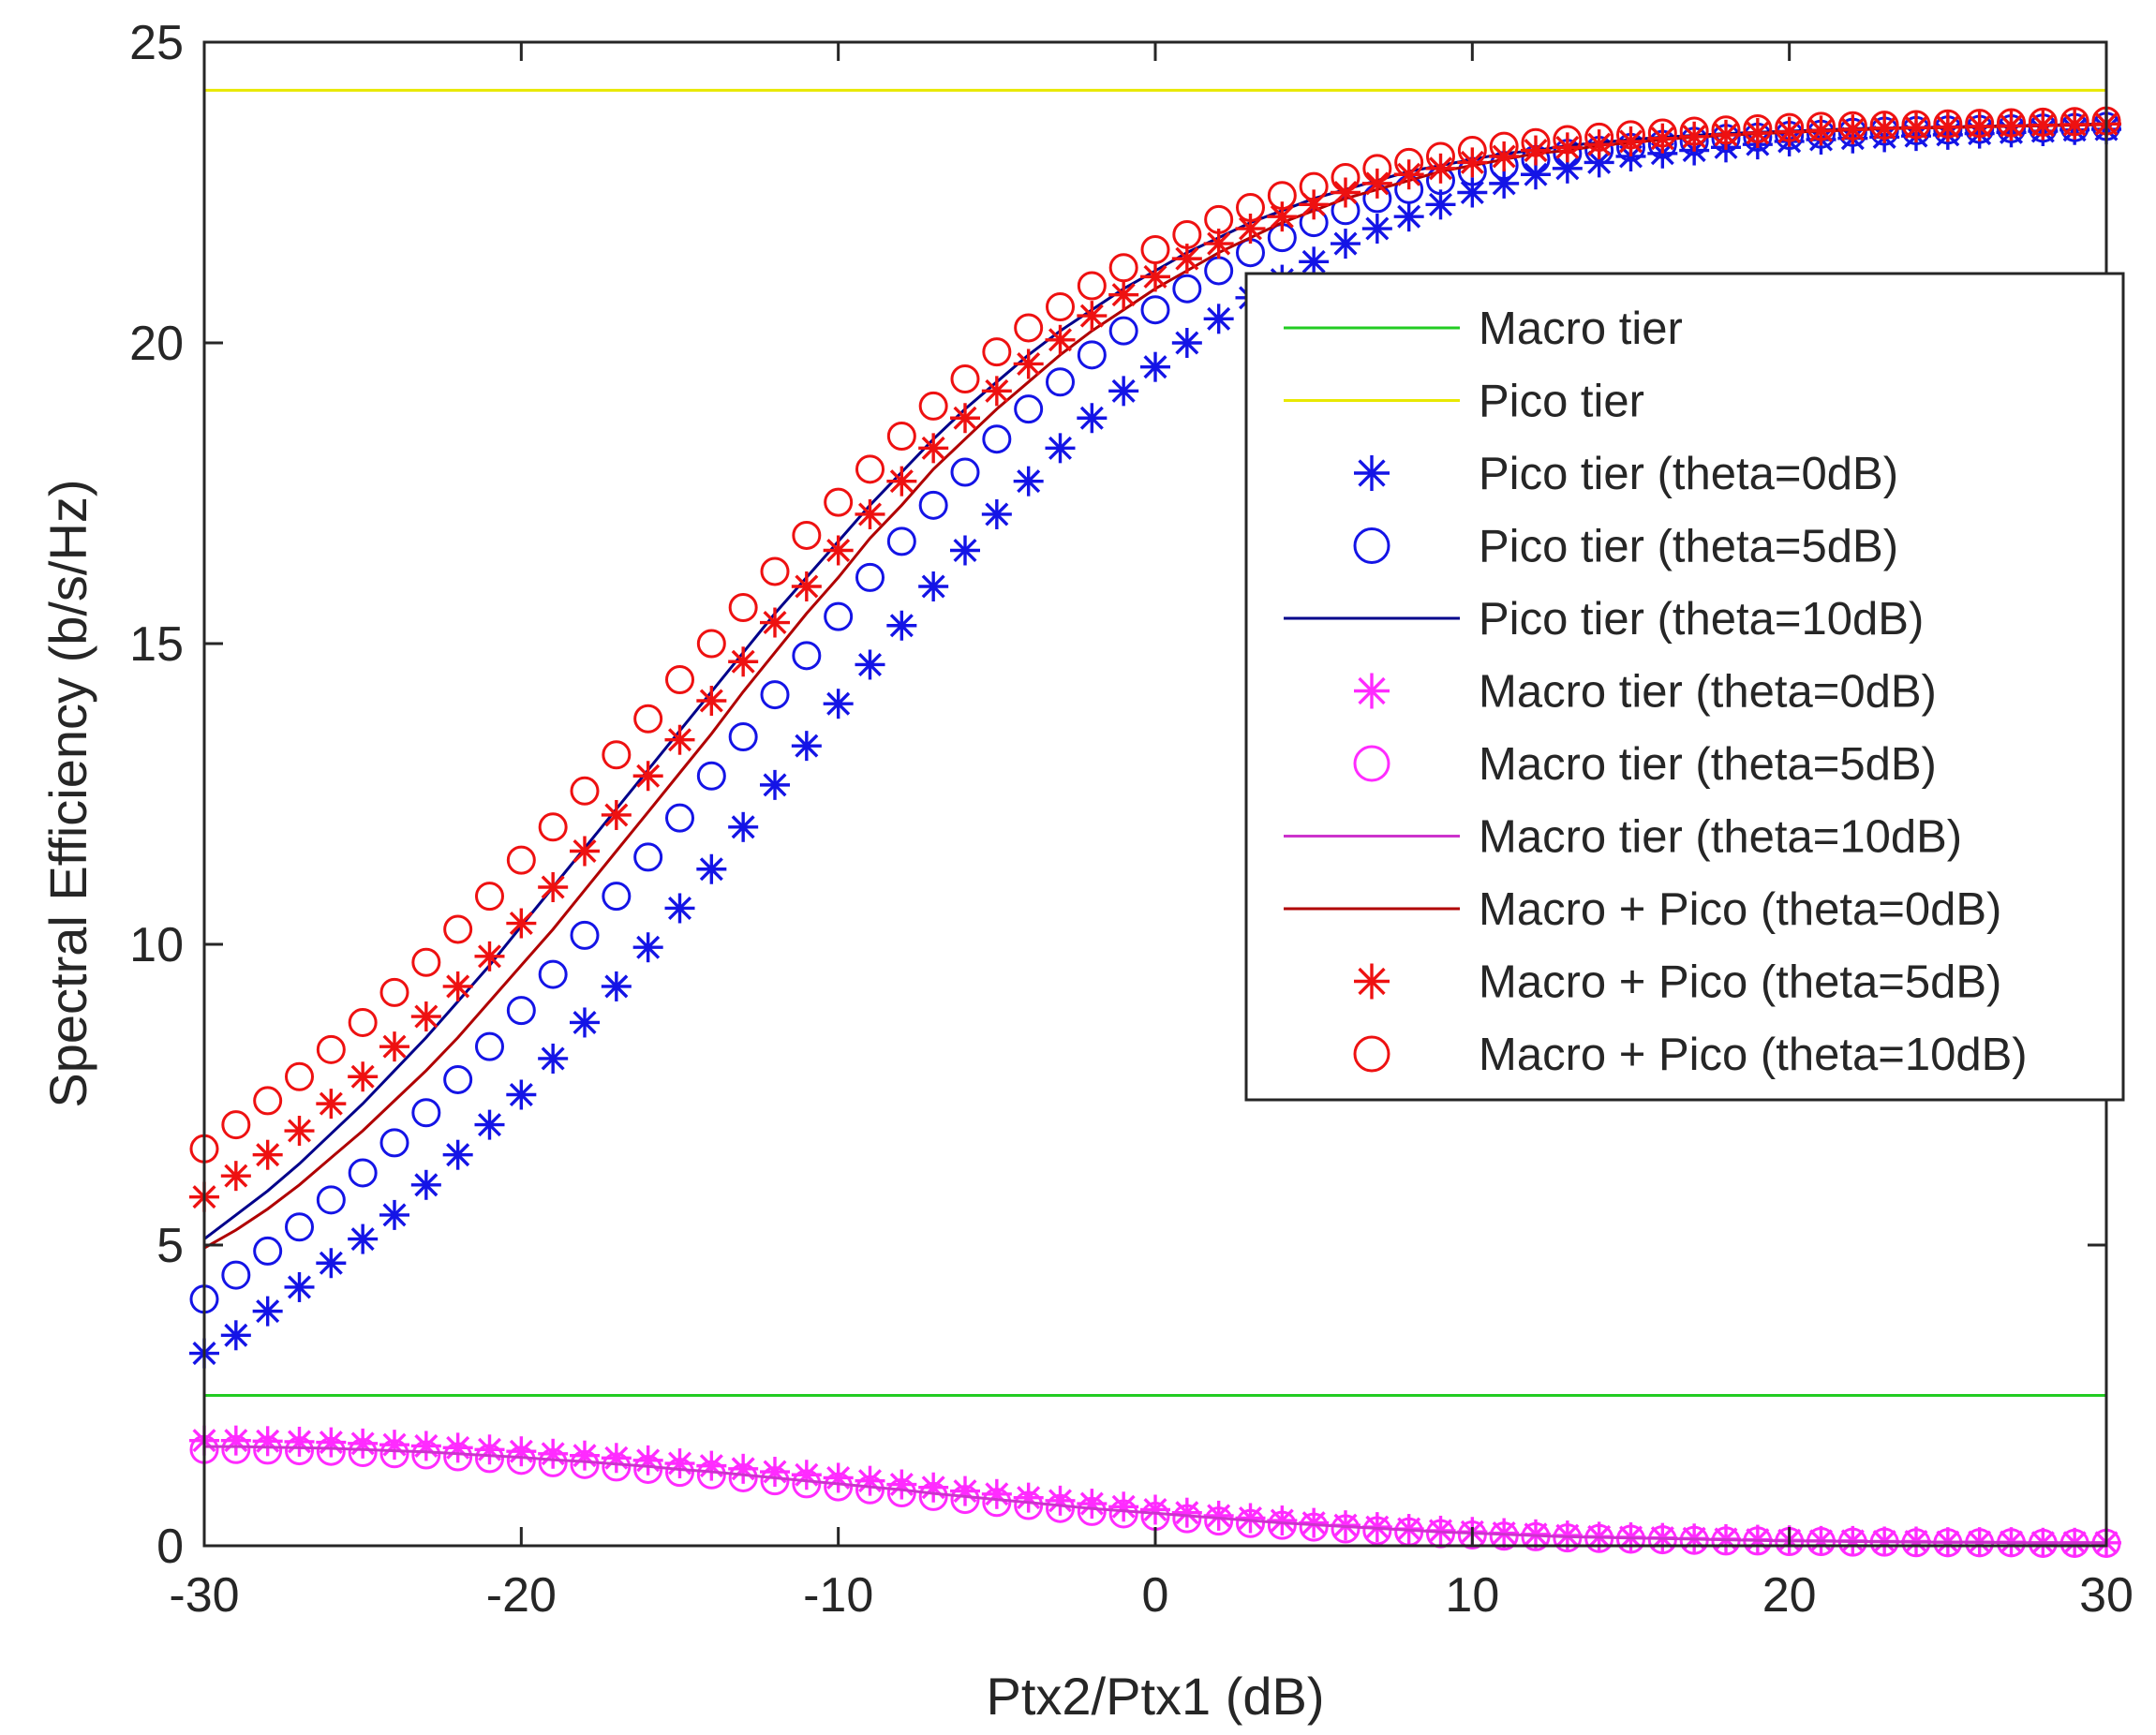 The height and width of the screenshot is (1735, 2156). What do you see at coordinates (2106, 1596) in the screenshot?
I see `x-tick-label-6: 30` at bounding box center [2106, 1596].